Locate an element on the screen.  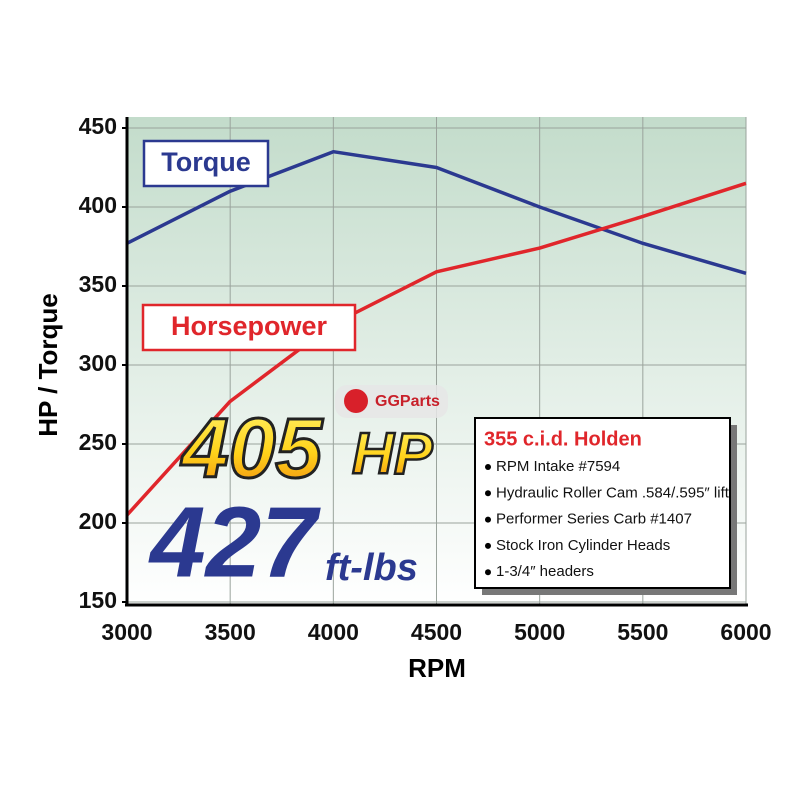
y-tick-label: 450 is located at coordinates (98, 126).